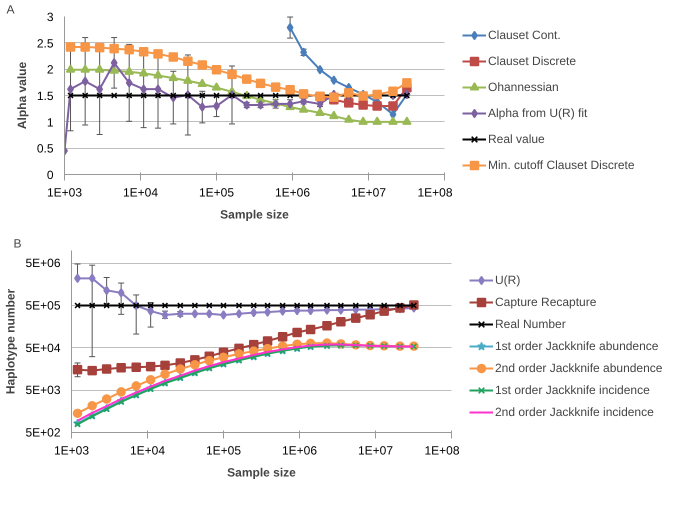 The width and height of the screenshot is (690, 507). I want to click on legend-label: Real value, so click(516, 139).